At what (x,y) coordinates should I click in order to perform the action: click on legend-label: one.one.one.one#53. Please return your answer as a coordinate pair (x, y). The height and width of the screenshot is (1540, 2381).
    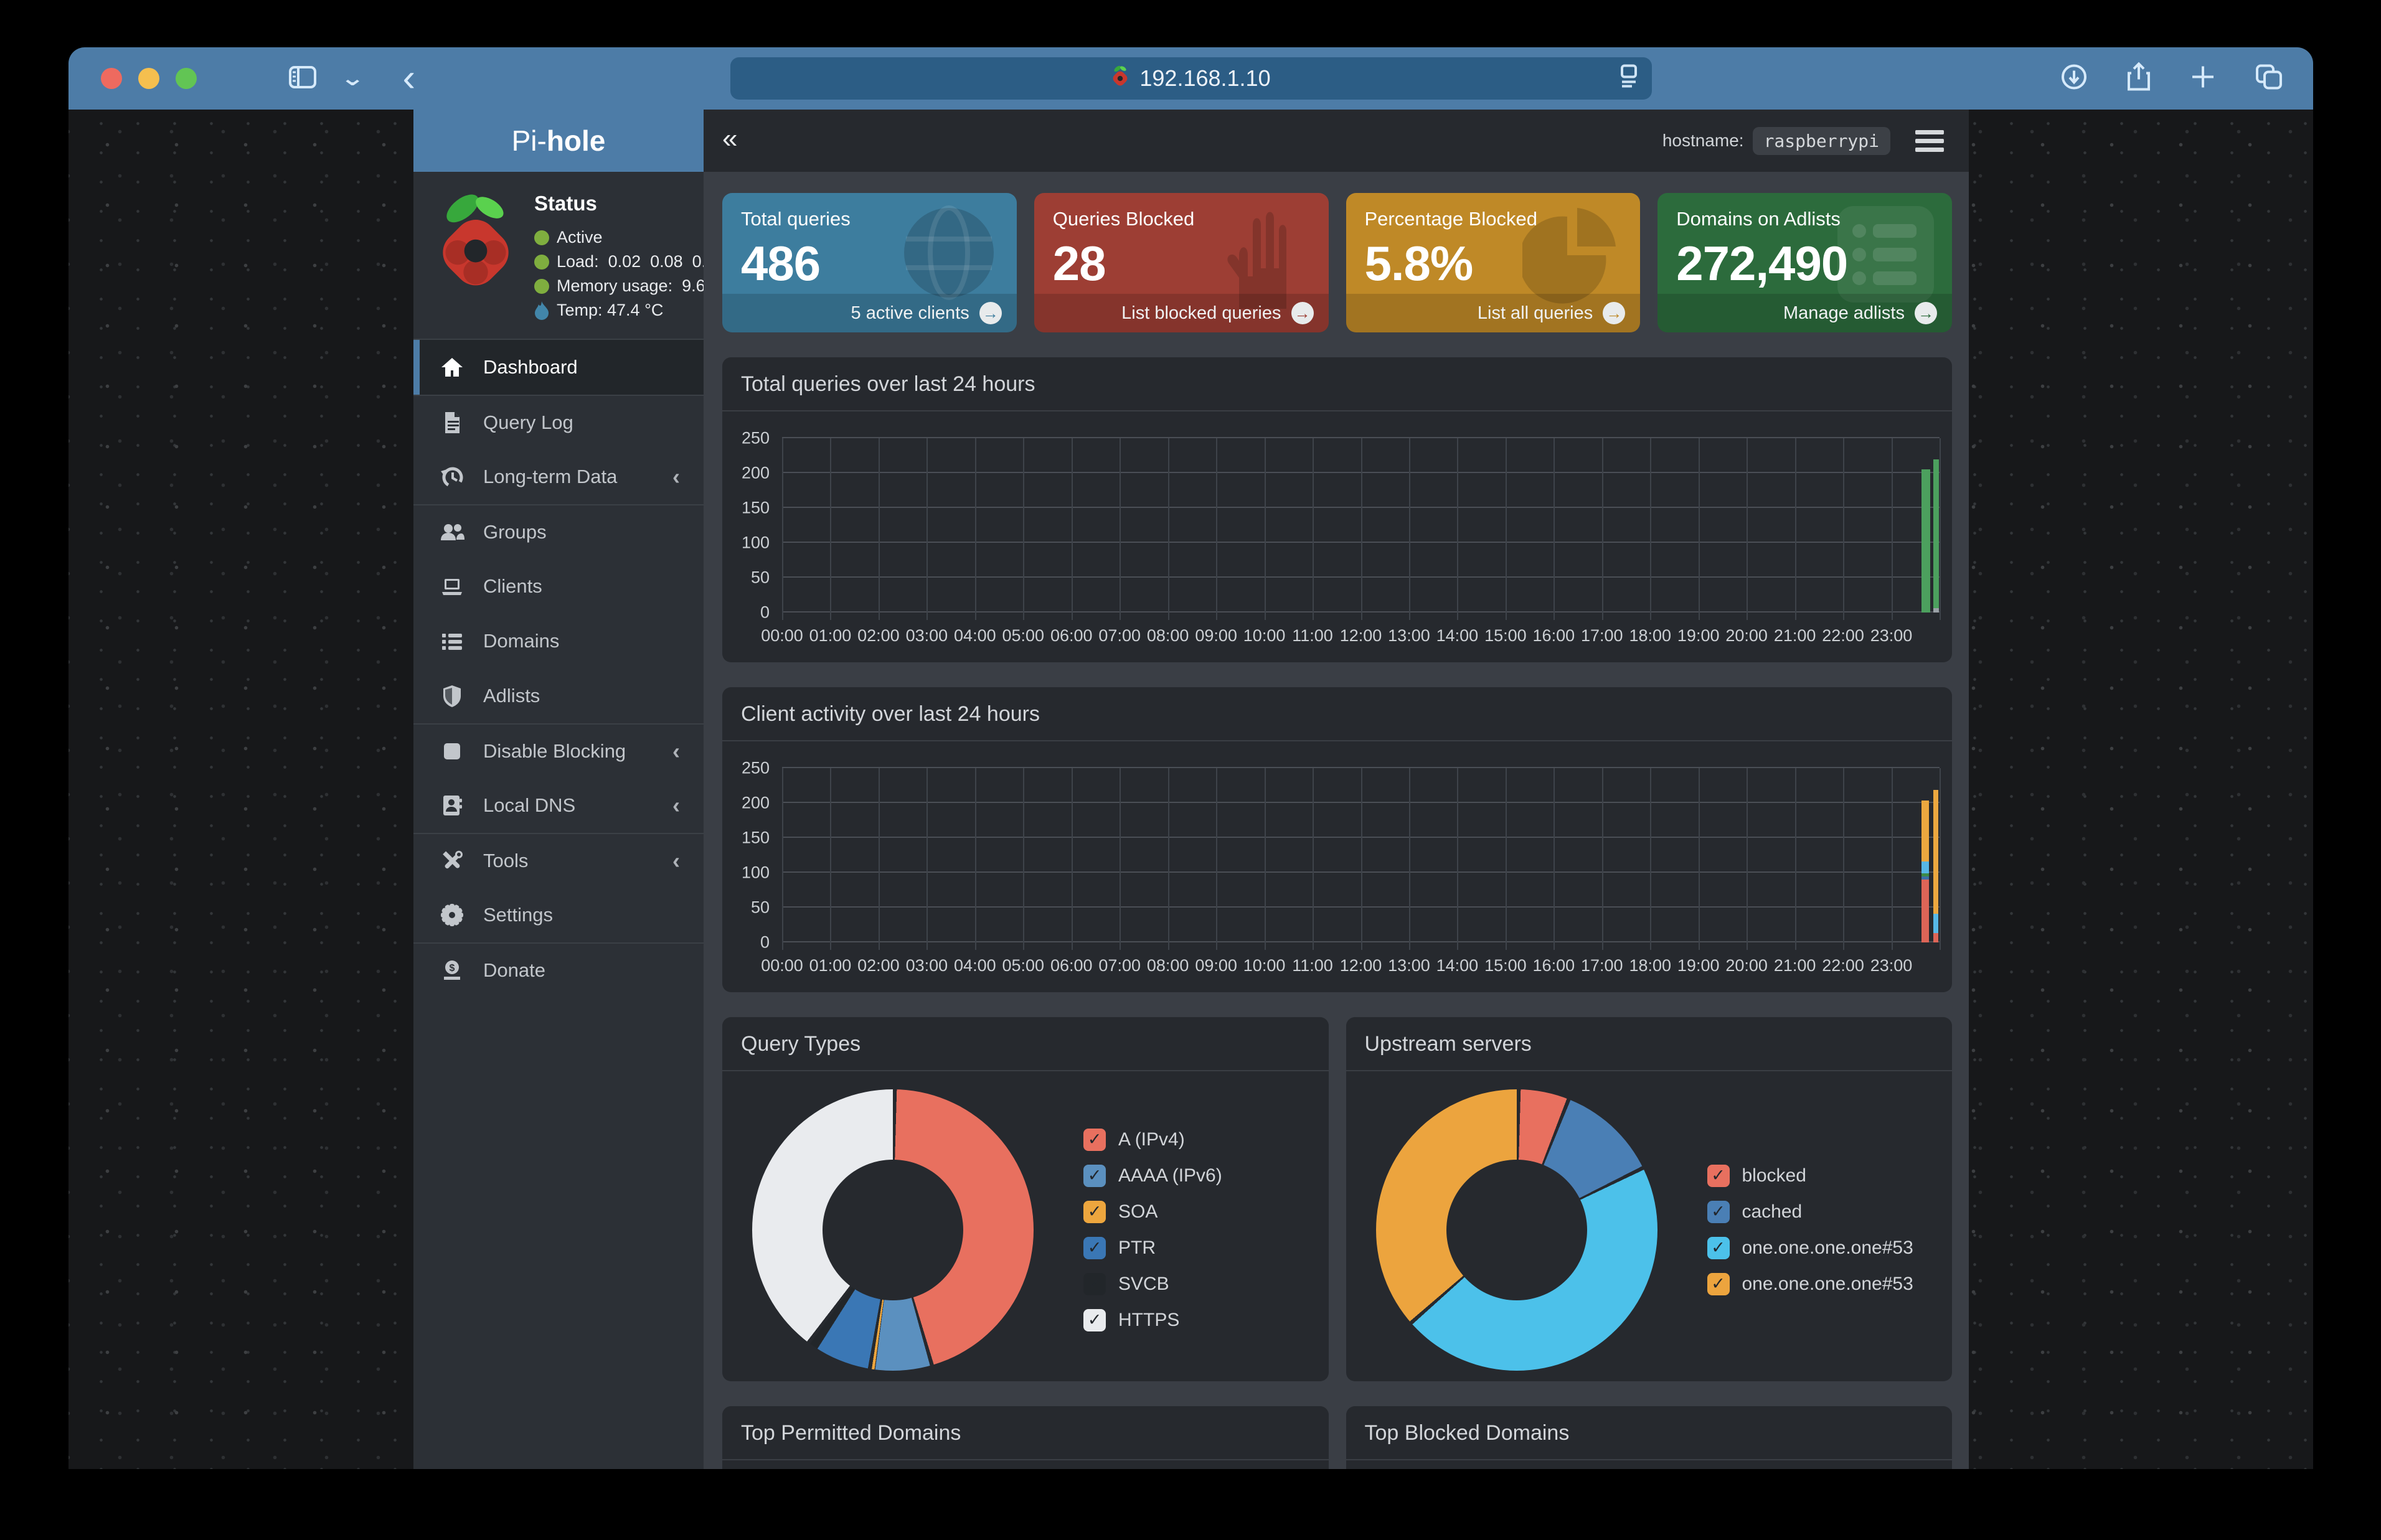
    Looking at the image, I should click on (1827, 1247).